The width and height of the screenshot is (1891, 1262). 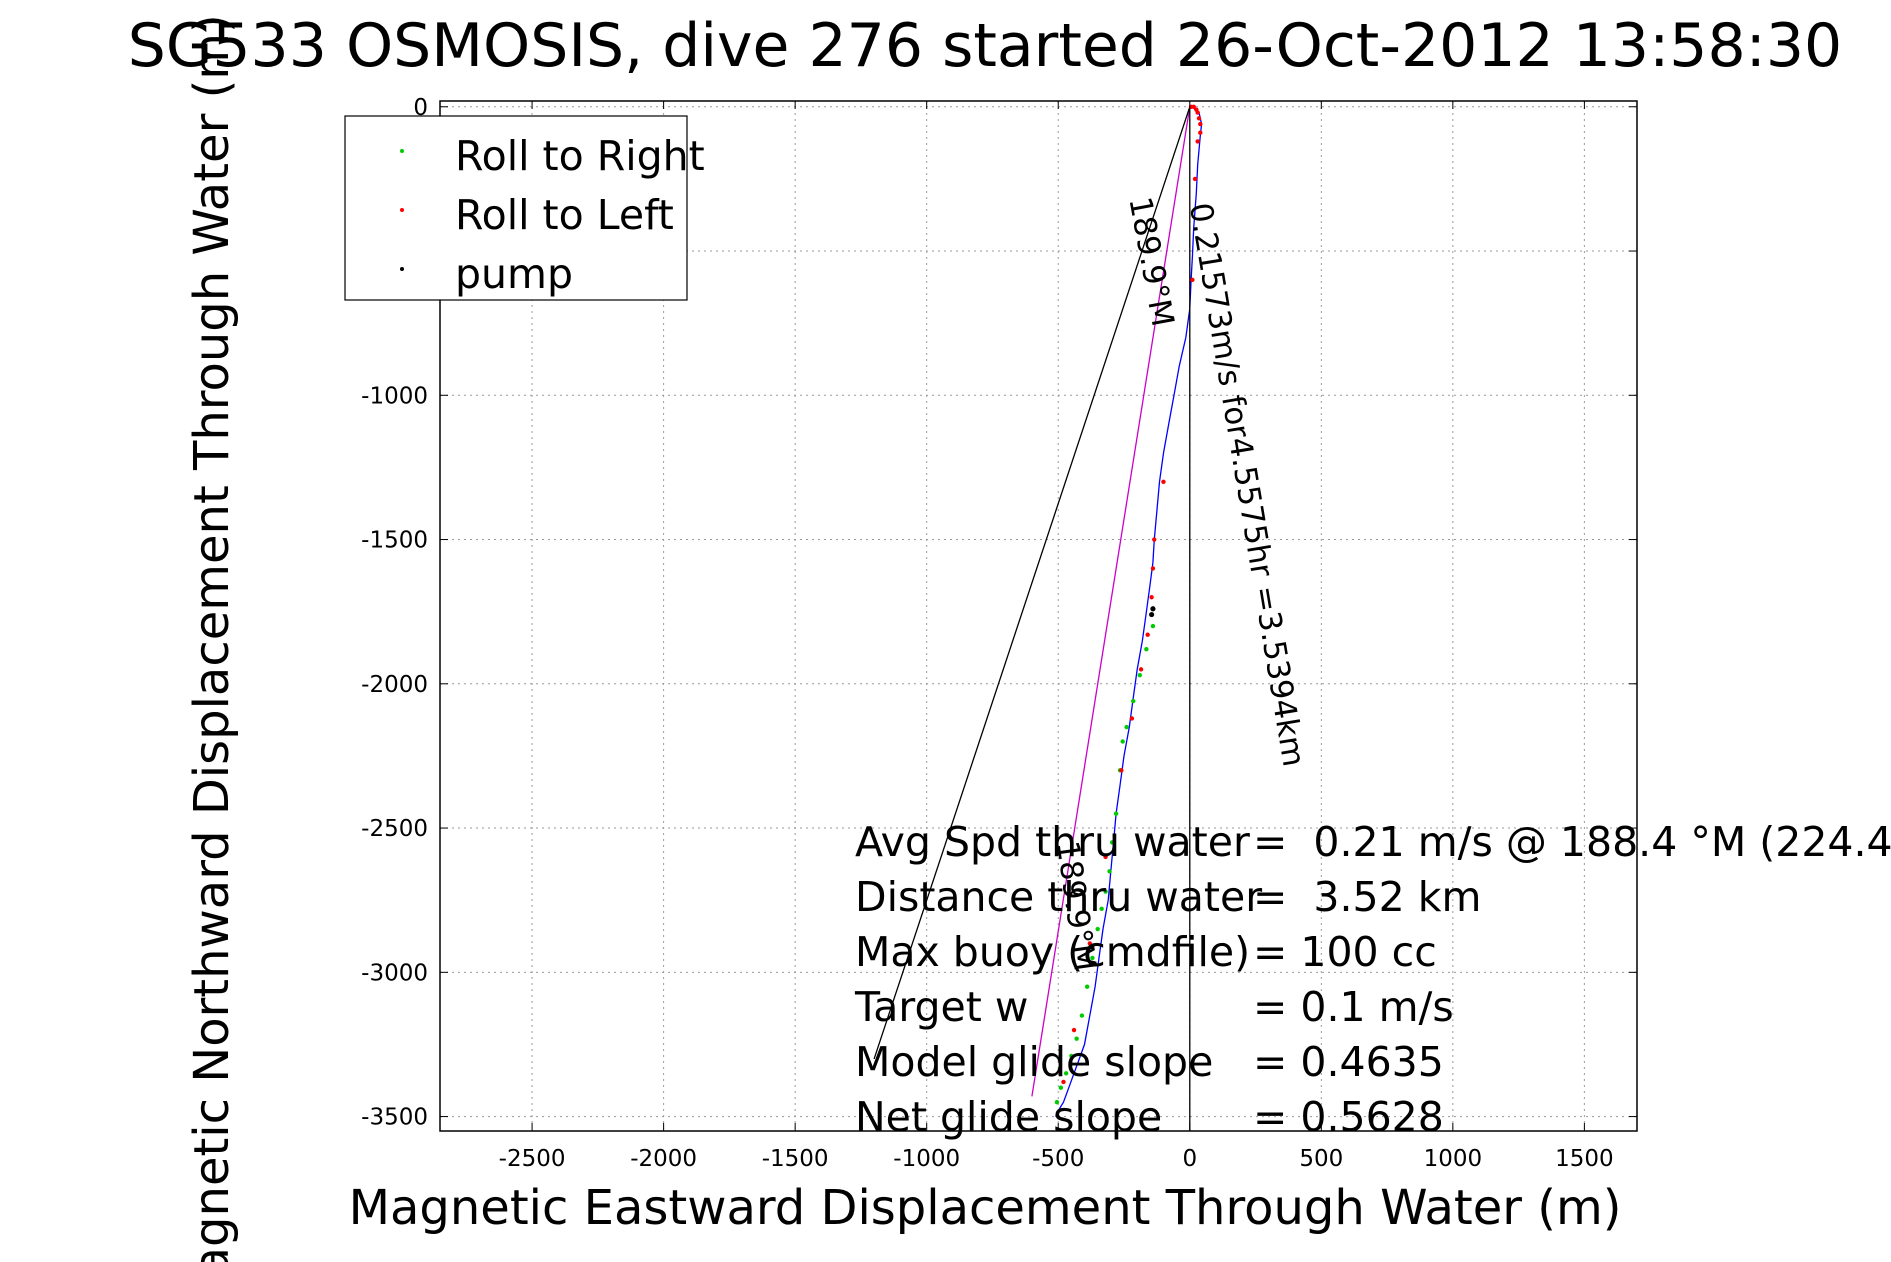 What do you see at coordinates (394, 396) in the screenshot?
I see `y-tick-label: -1000` at bounding box center [394, 396].